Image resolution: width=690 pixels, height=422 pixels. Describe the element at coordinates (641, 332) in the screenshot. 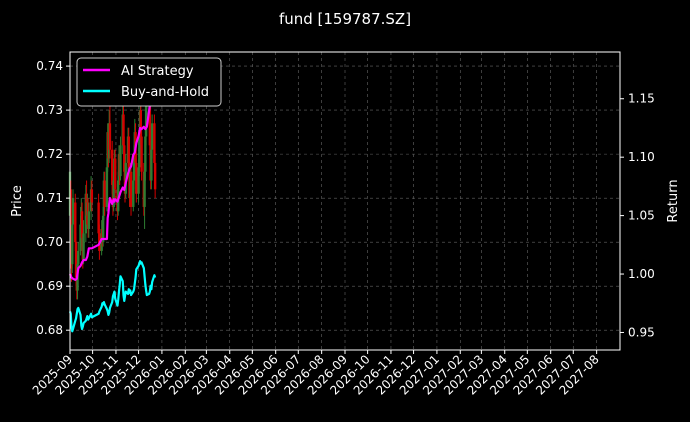

I see `y-right-tick-label: 0.95` at that location.